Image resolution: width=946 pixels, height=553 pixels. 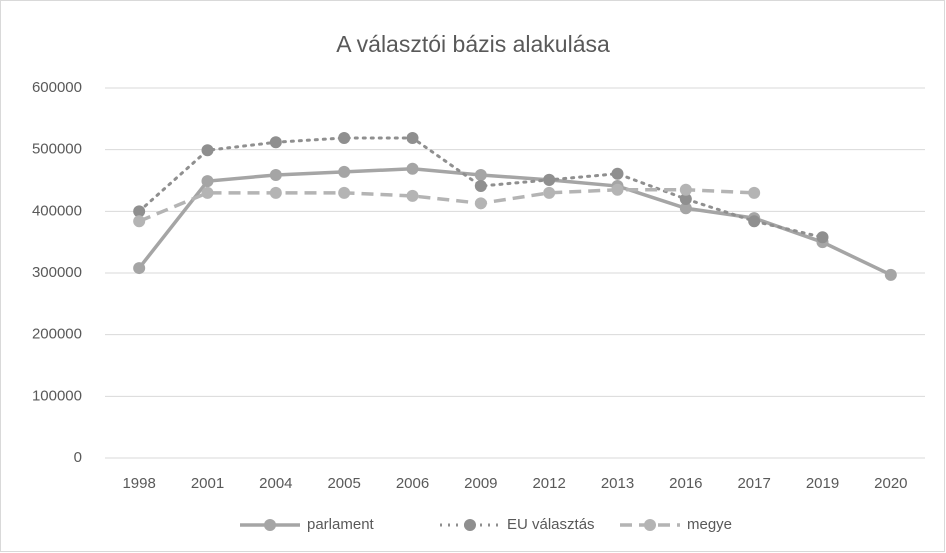 What do you see at coordinates (822, 483) in the screenshot?
I see `x-tick-label: 2019` at bounding box center [822, 483].